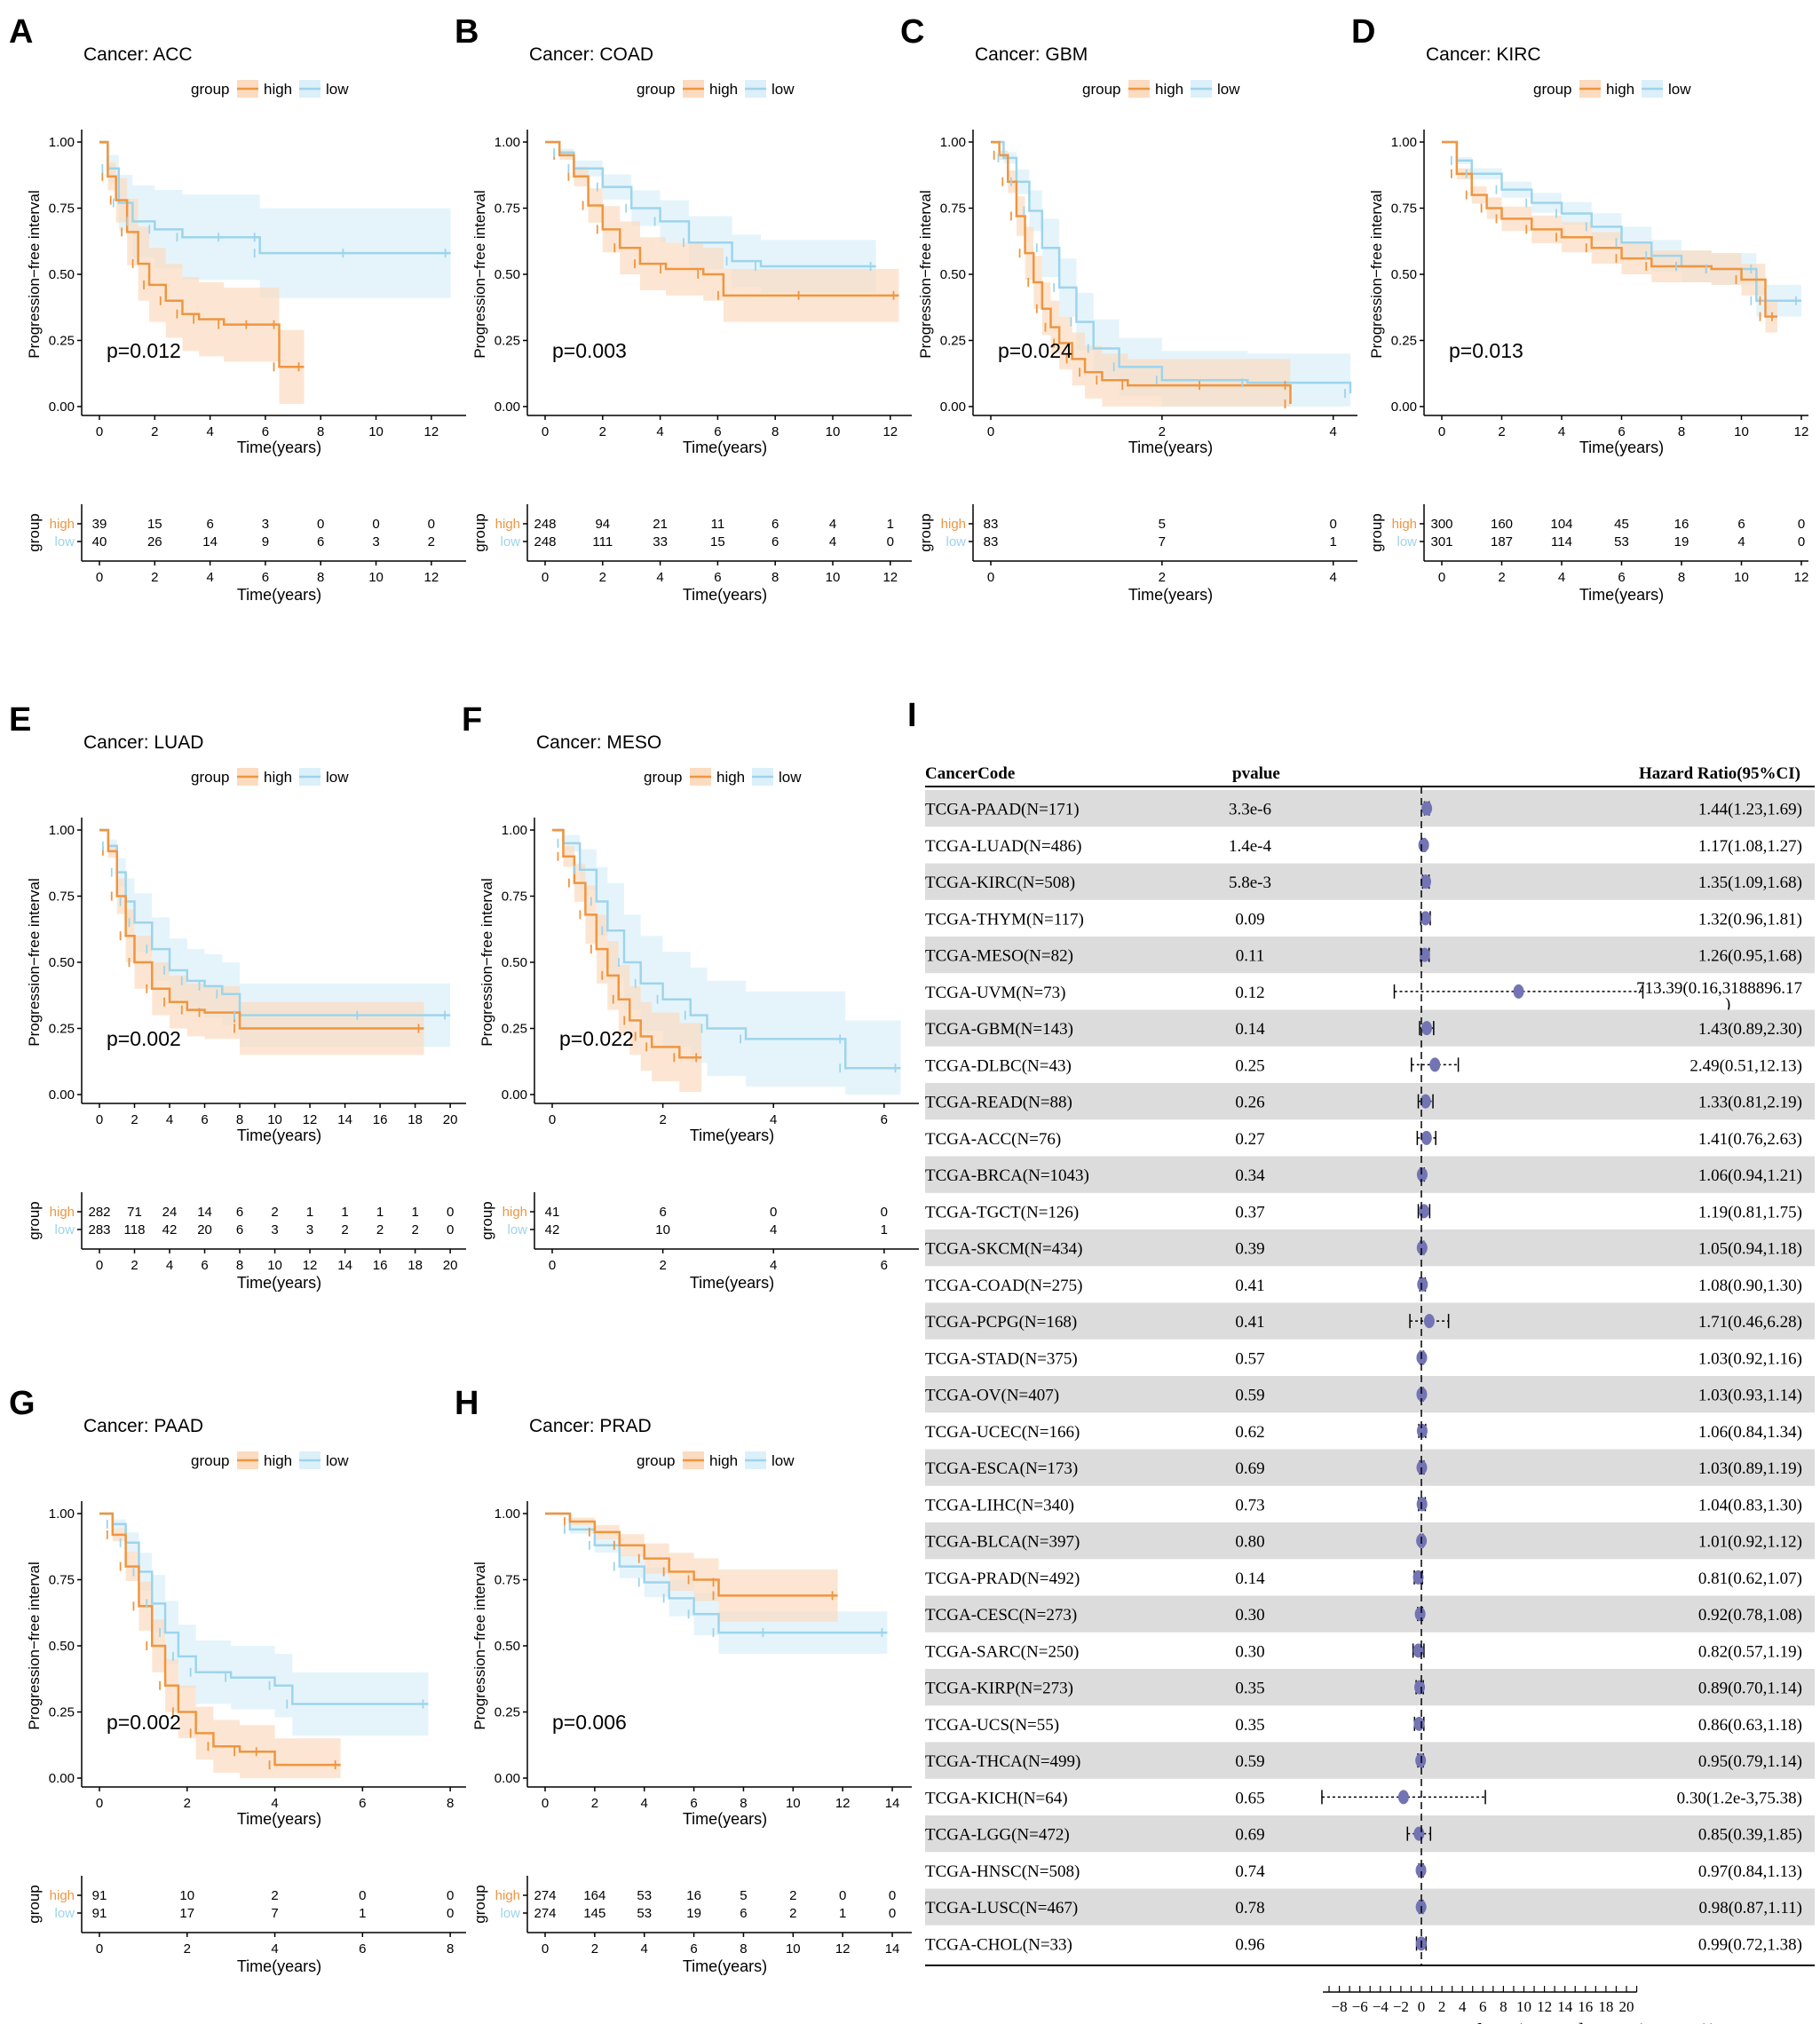  What do you see at coordinates (1001, 1322) in the screenshot?
I see `row-cancer-code: TCGA-PCPG(N=168)` at bounding box center [1001, 1322].